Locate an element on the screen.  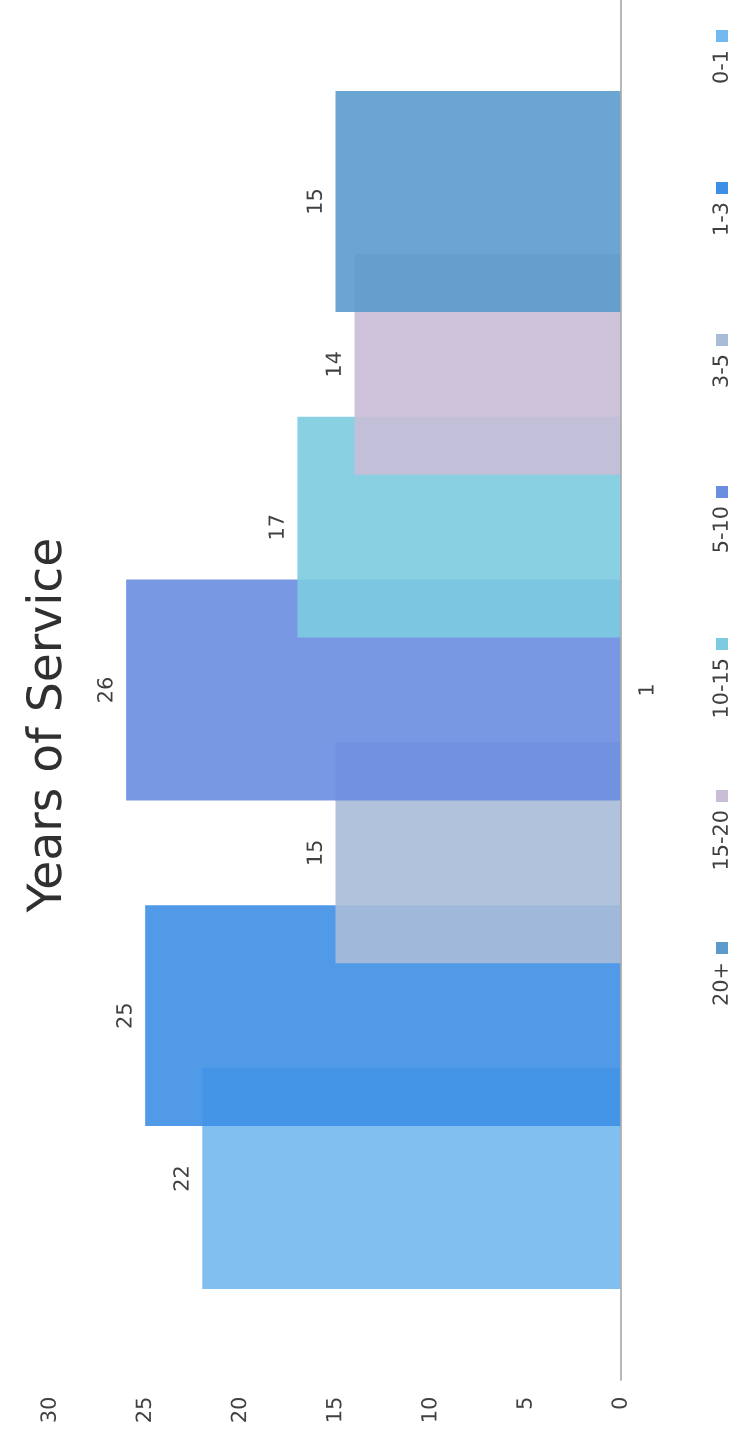
x-tick-label: 10 is located at coordinates (428, 1409).